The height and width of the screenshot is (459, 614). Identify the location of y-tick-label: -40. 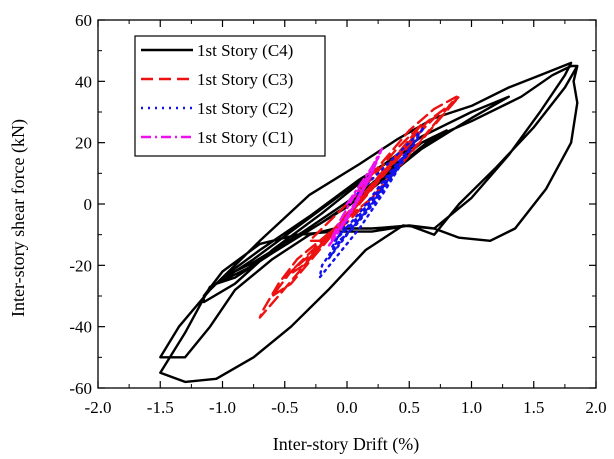
(80, 327).